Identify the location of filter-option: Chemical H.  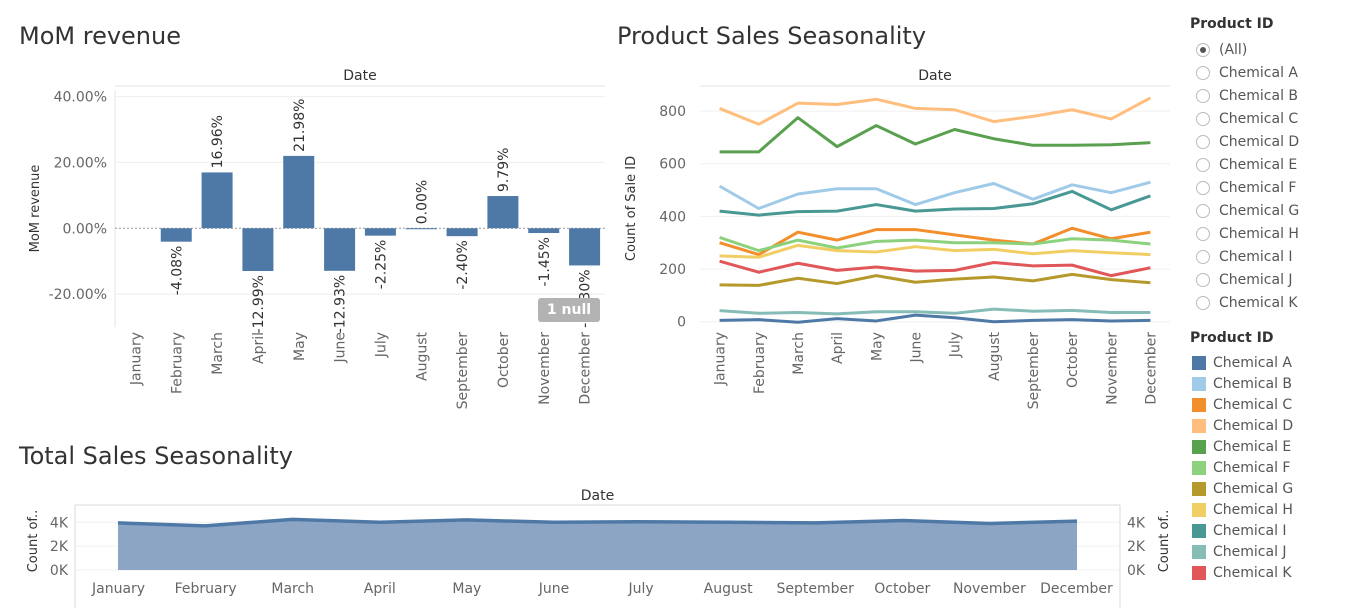
(1270, 233).